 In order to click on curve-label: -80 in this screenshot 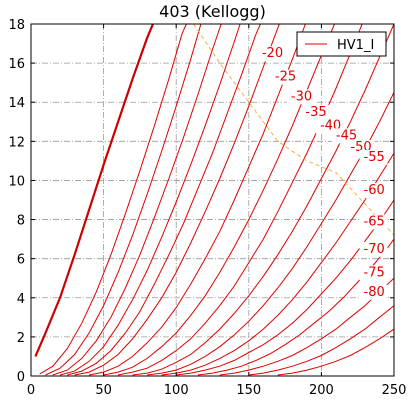, I will do `click(374, 292)`.